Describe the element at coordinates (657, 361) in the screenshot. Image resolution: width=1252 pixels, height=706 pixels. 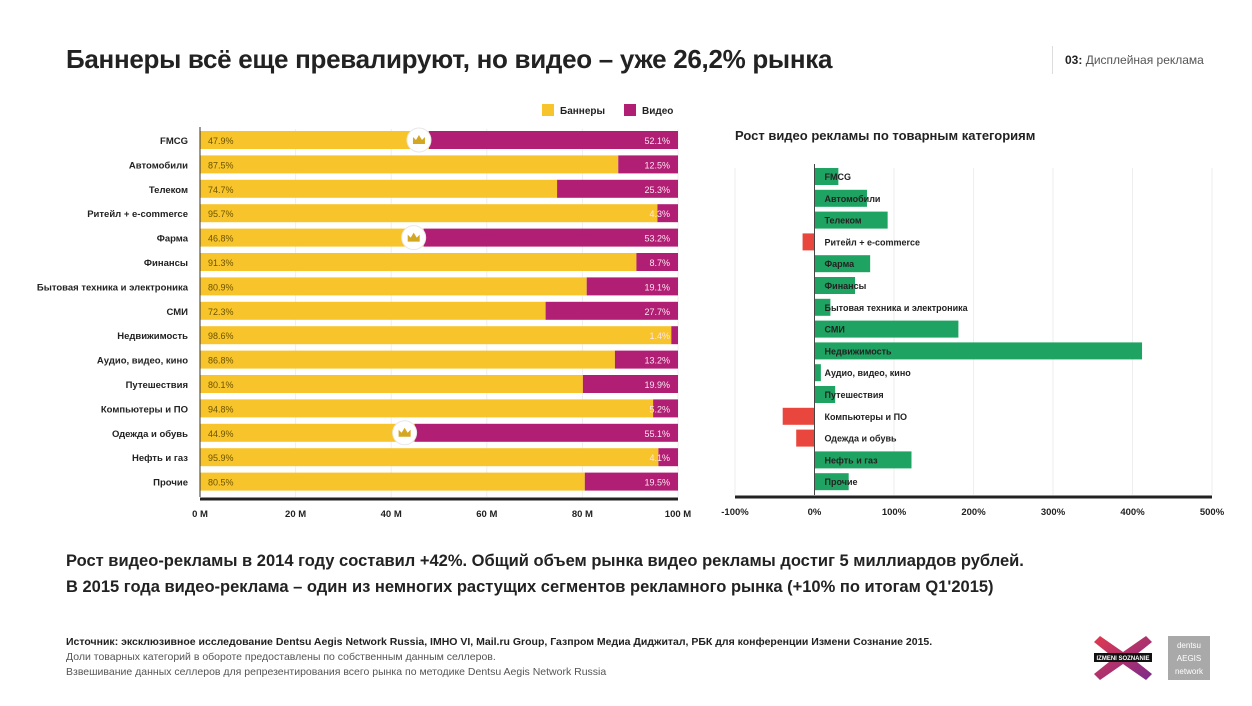
I see `label-video: 13.2%` at that location.